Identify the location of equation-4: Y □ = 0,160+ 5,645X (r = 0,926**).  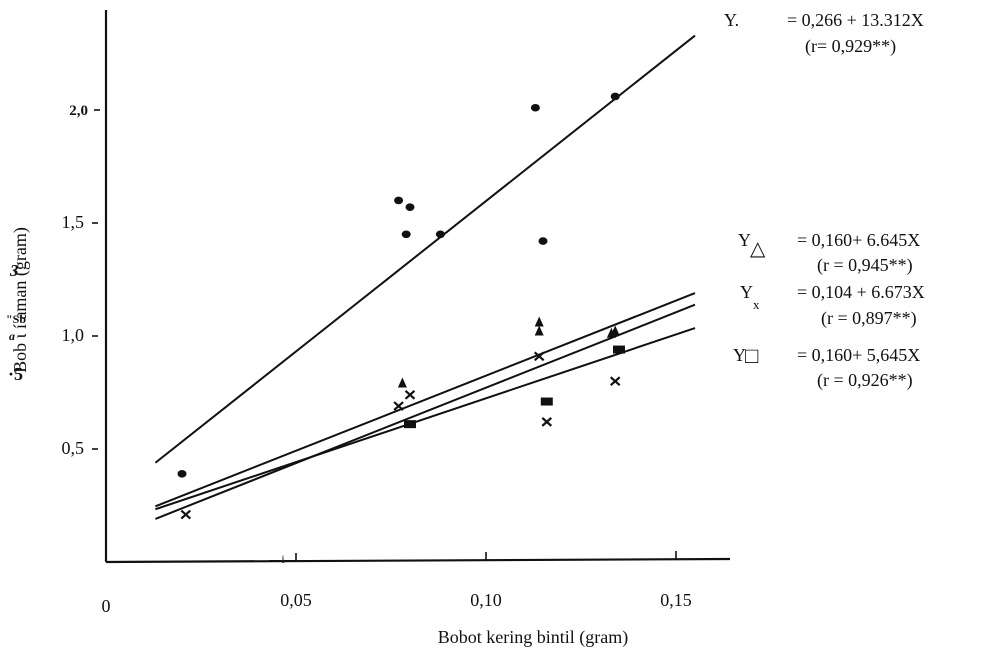
(826, 367).